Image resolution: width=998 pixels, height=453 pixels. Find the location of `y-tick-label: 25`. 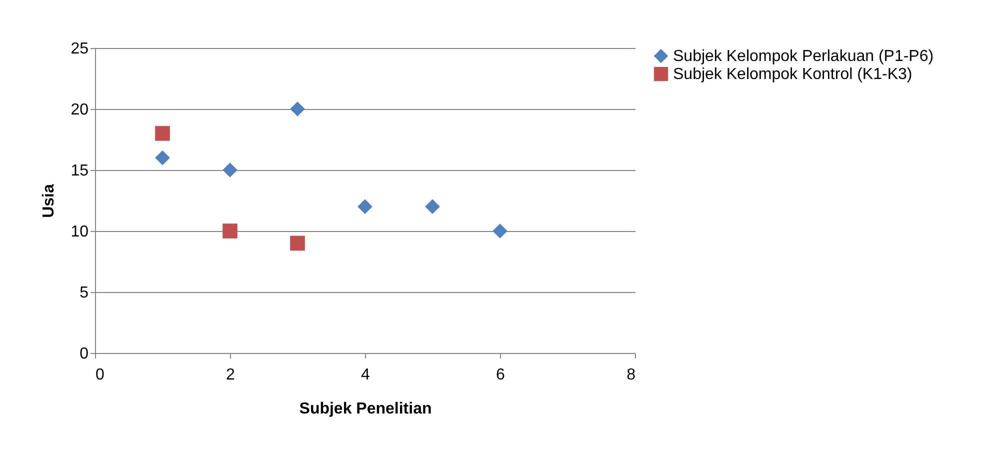

y-tick-label: 25 is located at coordinates (79, 49).